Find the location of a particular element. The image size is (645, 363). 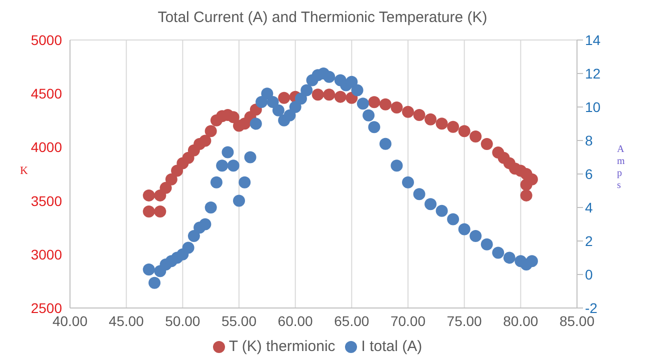

legend-label: T (K) thermionic is located at coordinates (282, 346).